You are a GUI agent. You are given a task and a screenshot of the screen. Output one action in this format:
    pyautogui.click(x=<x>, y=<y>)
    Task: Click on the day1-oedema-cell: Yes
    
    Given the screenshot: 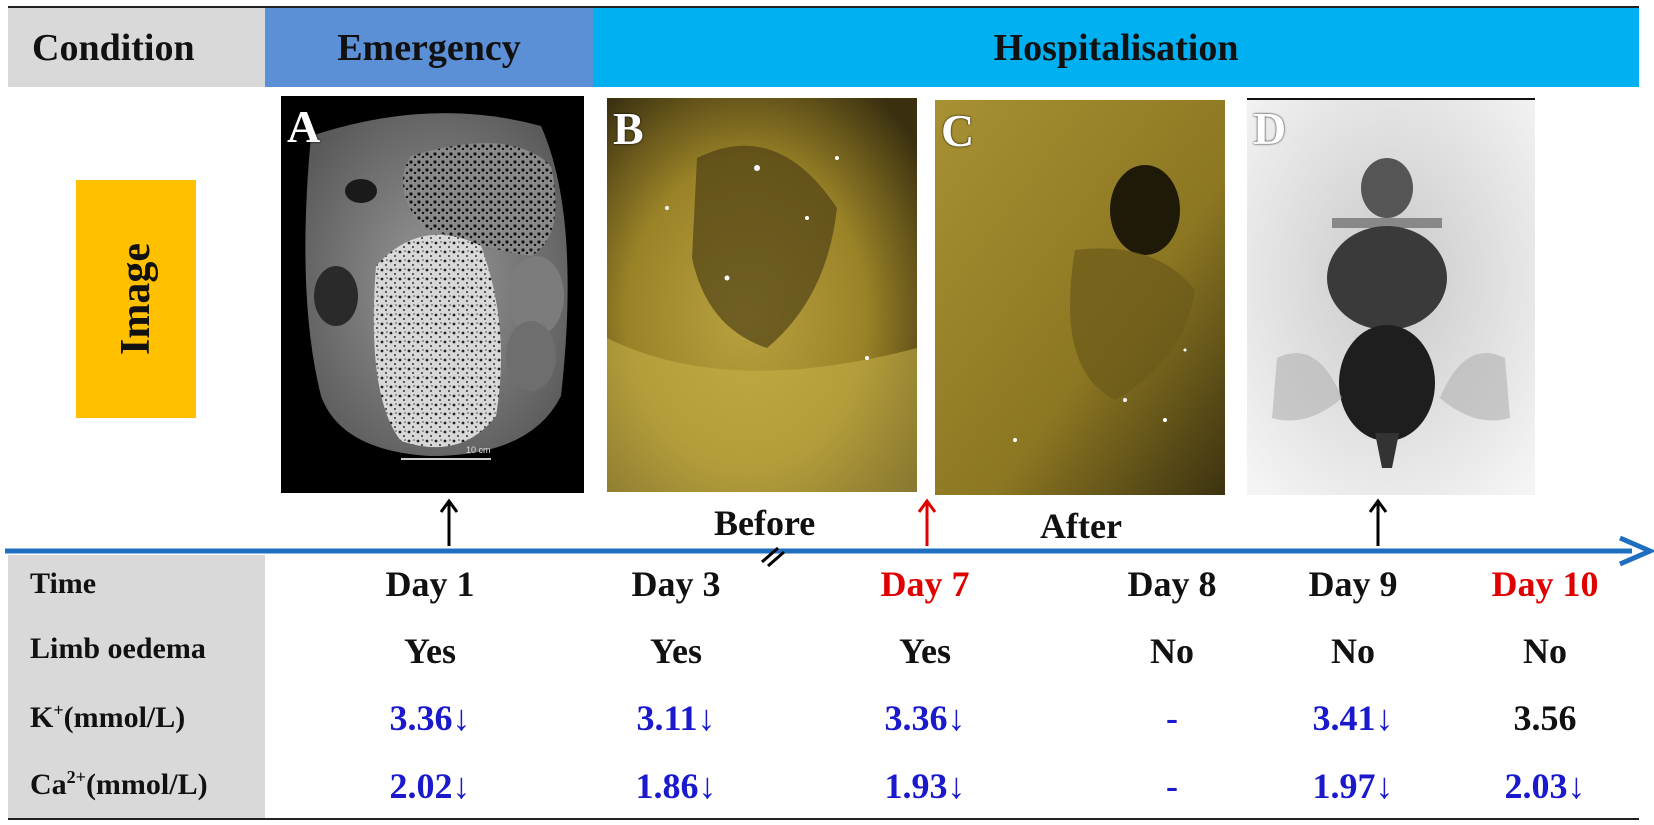 What is the action you would take?
    pyautogui.click(x=430, y=651)
    